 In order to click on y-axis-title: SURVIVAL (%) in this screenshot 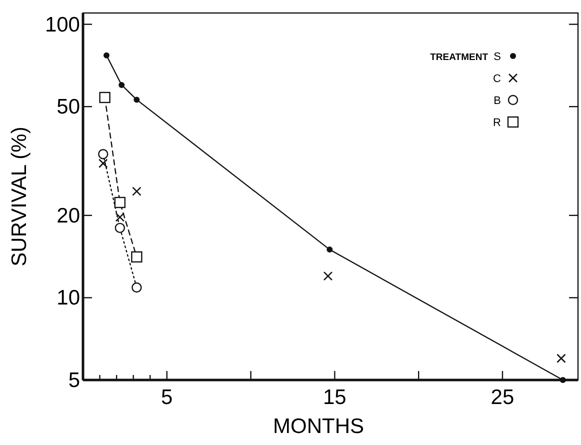, I will do `click(19, 196)`.